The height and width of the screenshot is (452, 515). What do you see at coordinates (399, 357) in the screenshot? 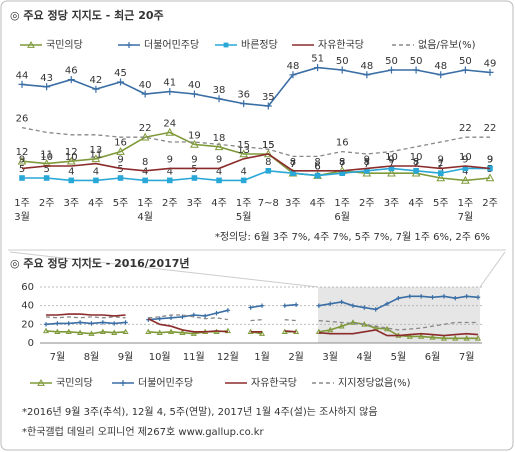
I see `x-tick-label: 5월` at bounding box center [399, 357].